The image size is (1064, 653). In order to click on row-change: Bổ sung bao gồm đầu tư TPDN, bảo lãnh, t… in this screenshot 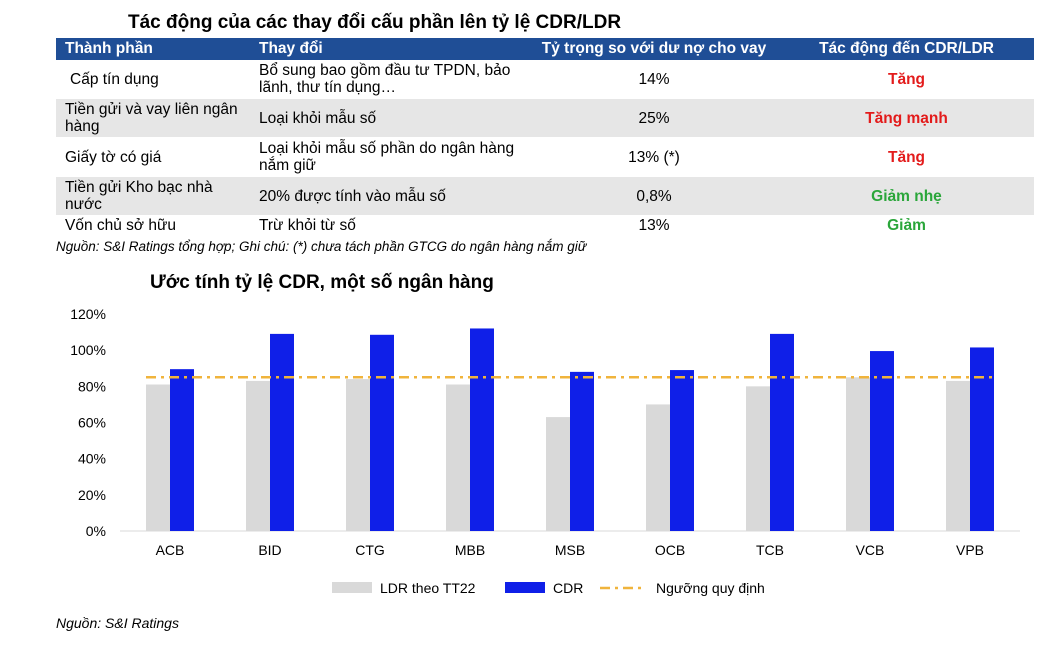, I will do `click(389, 79)`.